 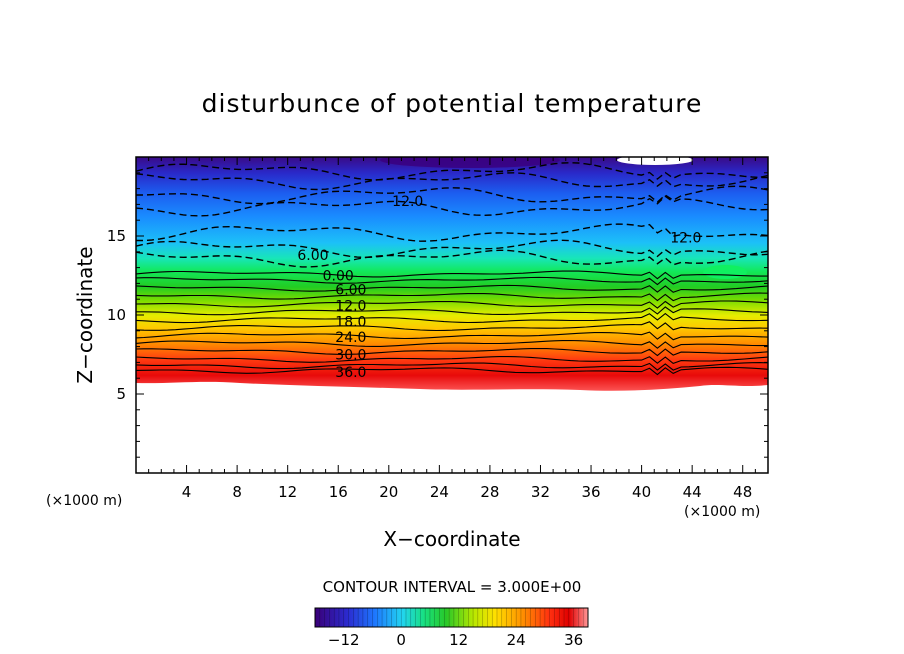 What do you see at coordinates (350, 373) in the screenshot?
I see `contour-value-label: 36.0` at bounding box center [350, 373].